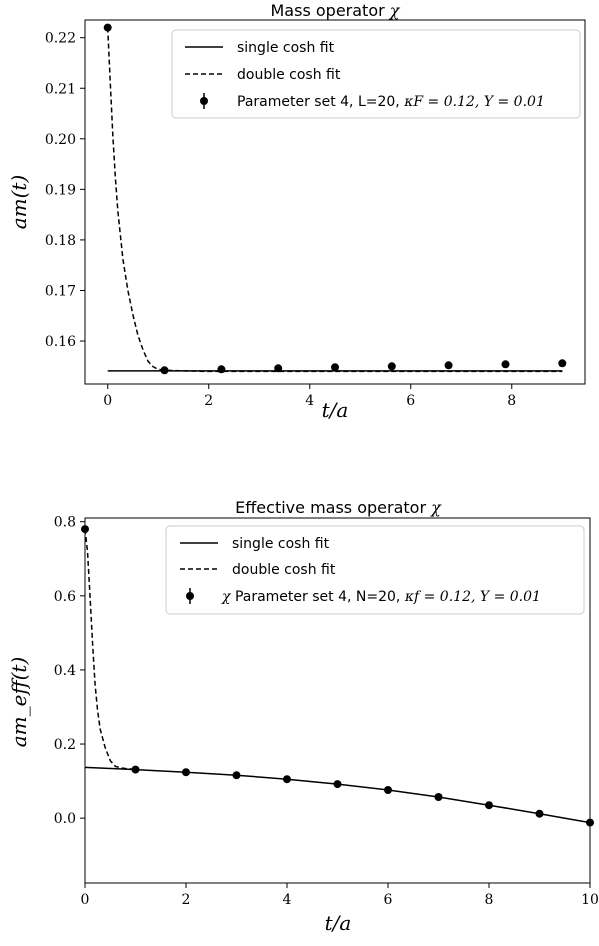  Describe the element at coordinates (208, 401) in the screenshot. I see `chart1-x-tick-label: 2` at that location.